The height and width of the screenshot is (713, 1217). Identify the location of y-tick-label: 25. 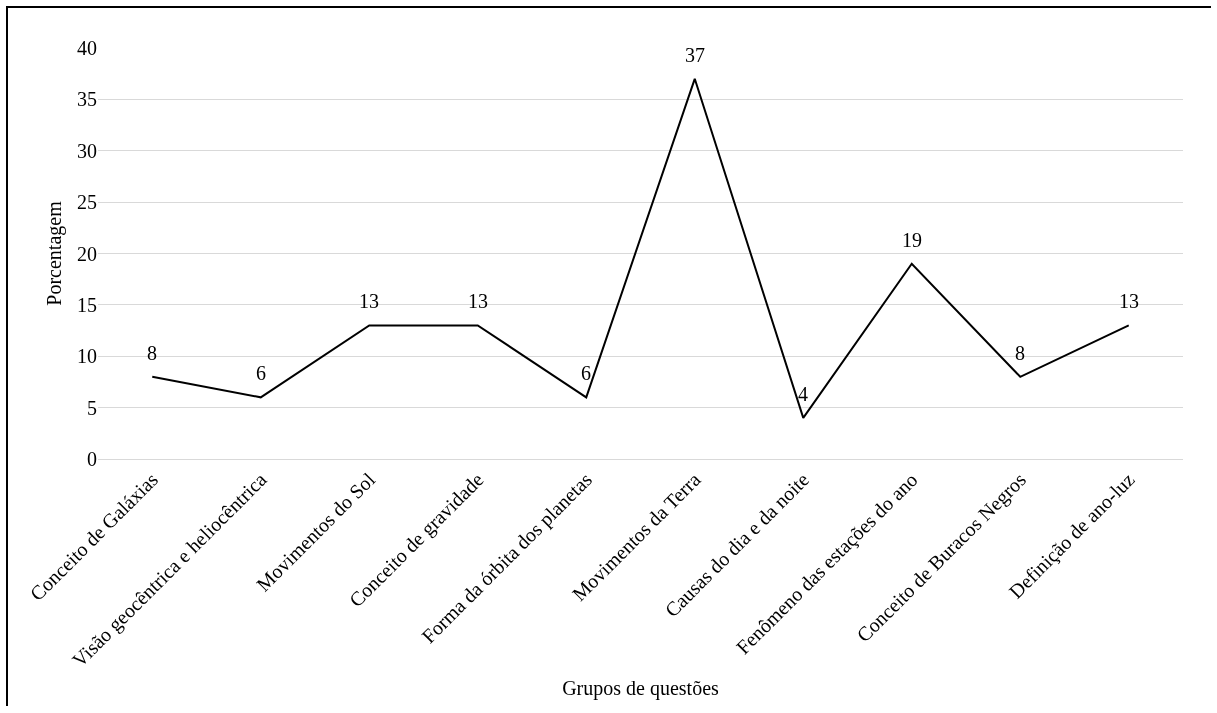
(87, 202).